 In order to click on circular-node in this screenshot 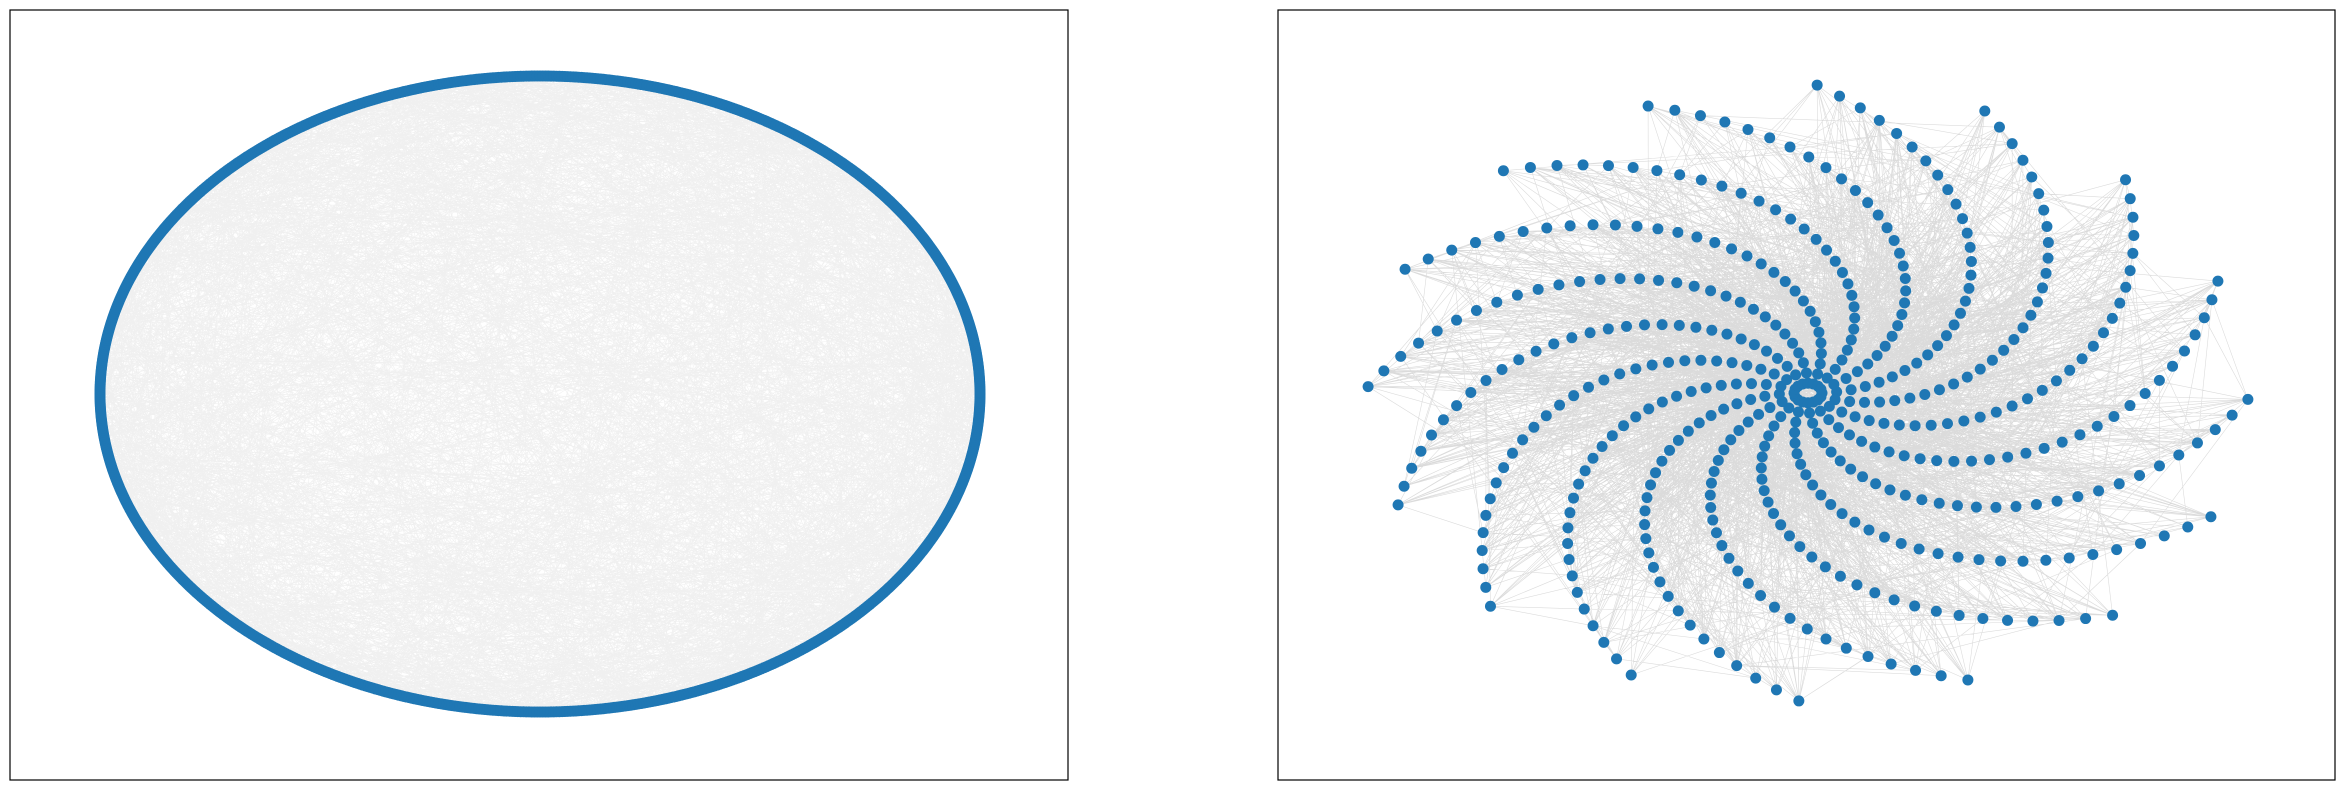, I will do `click(979, 392)`.